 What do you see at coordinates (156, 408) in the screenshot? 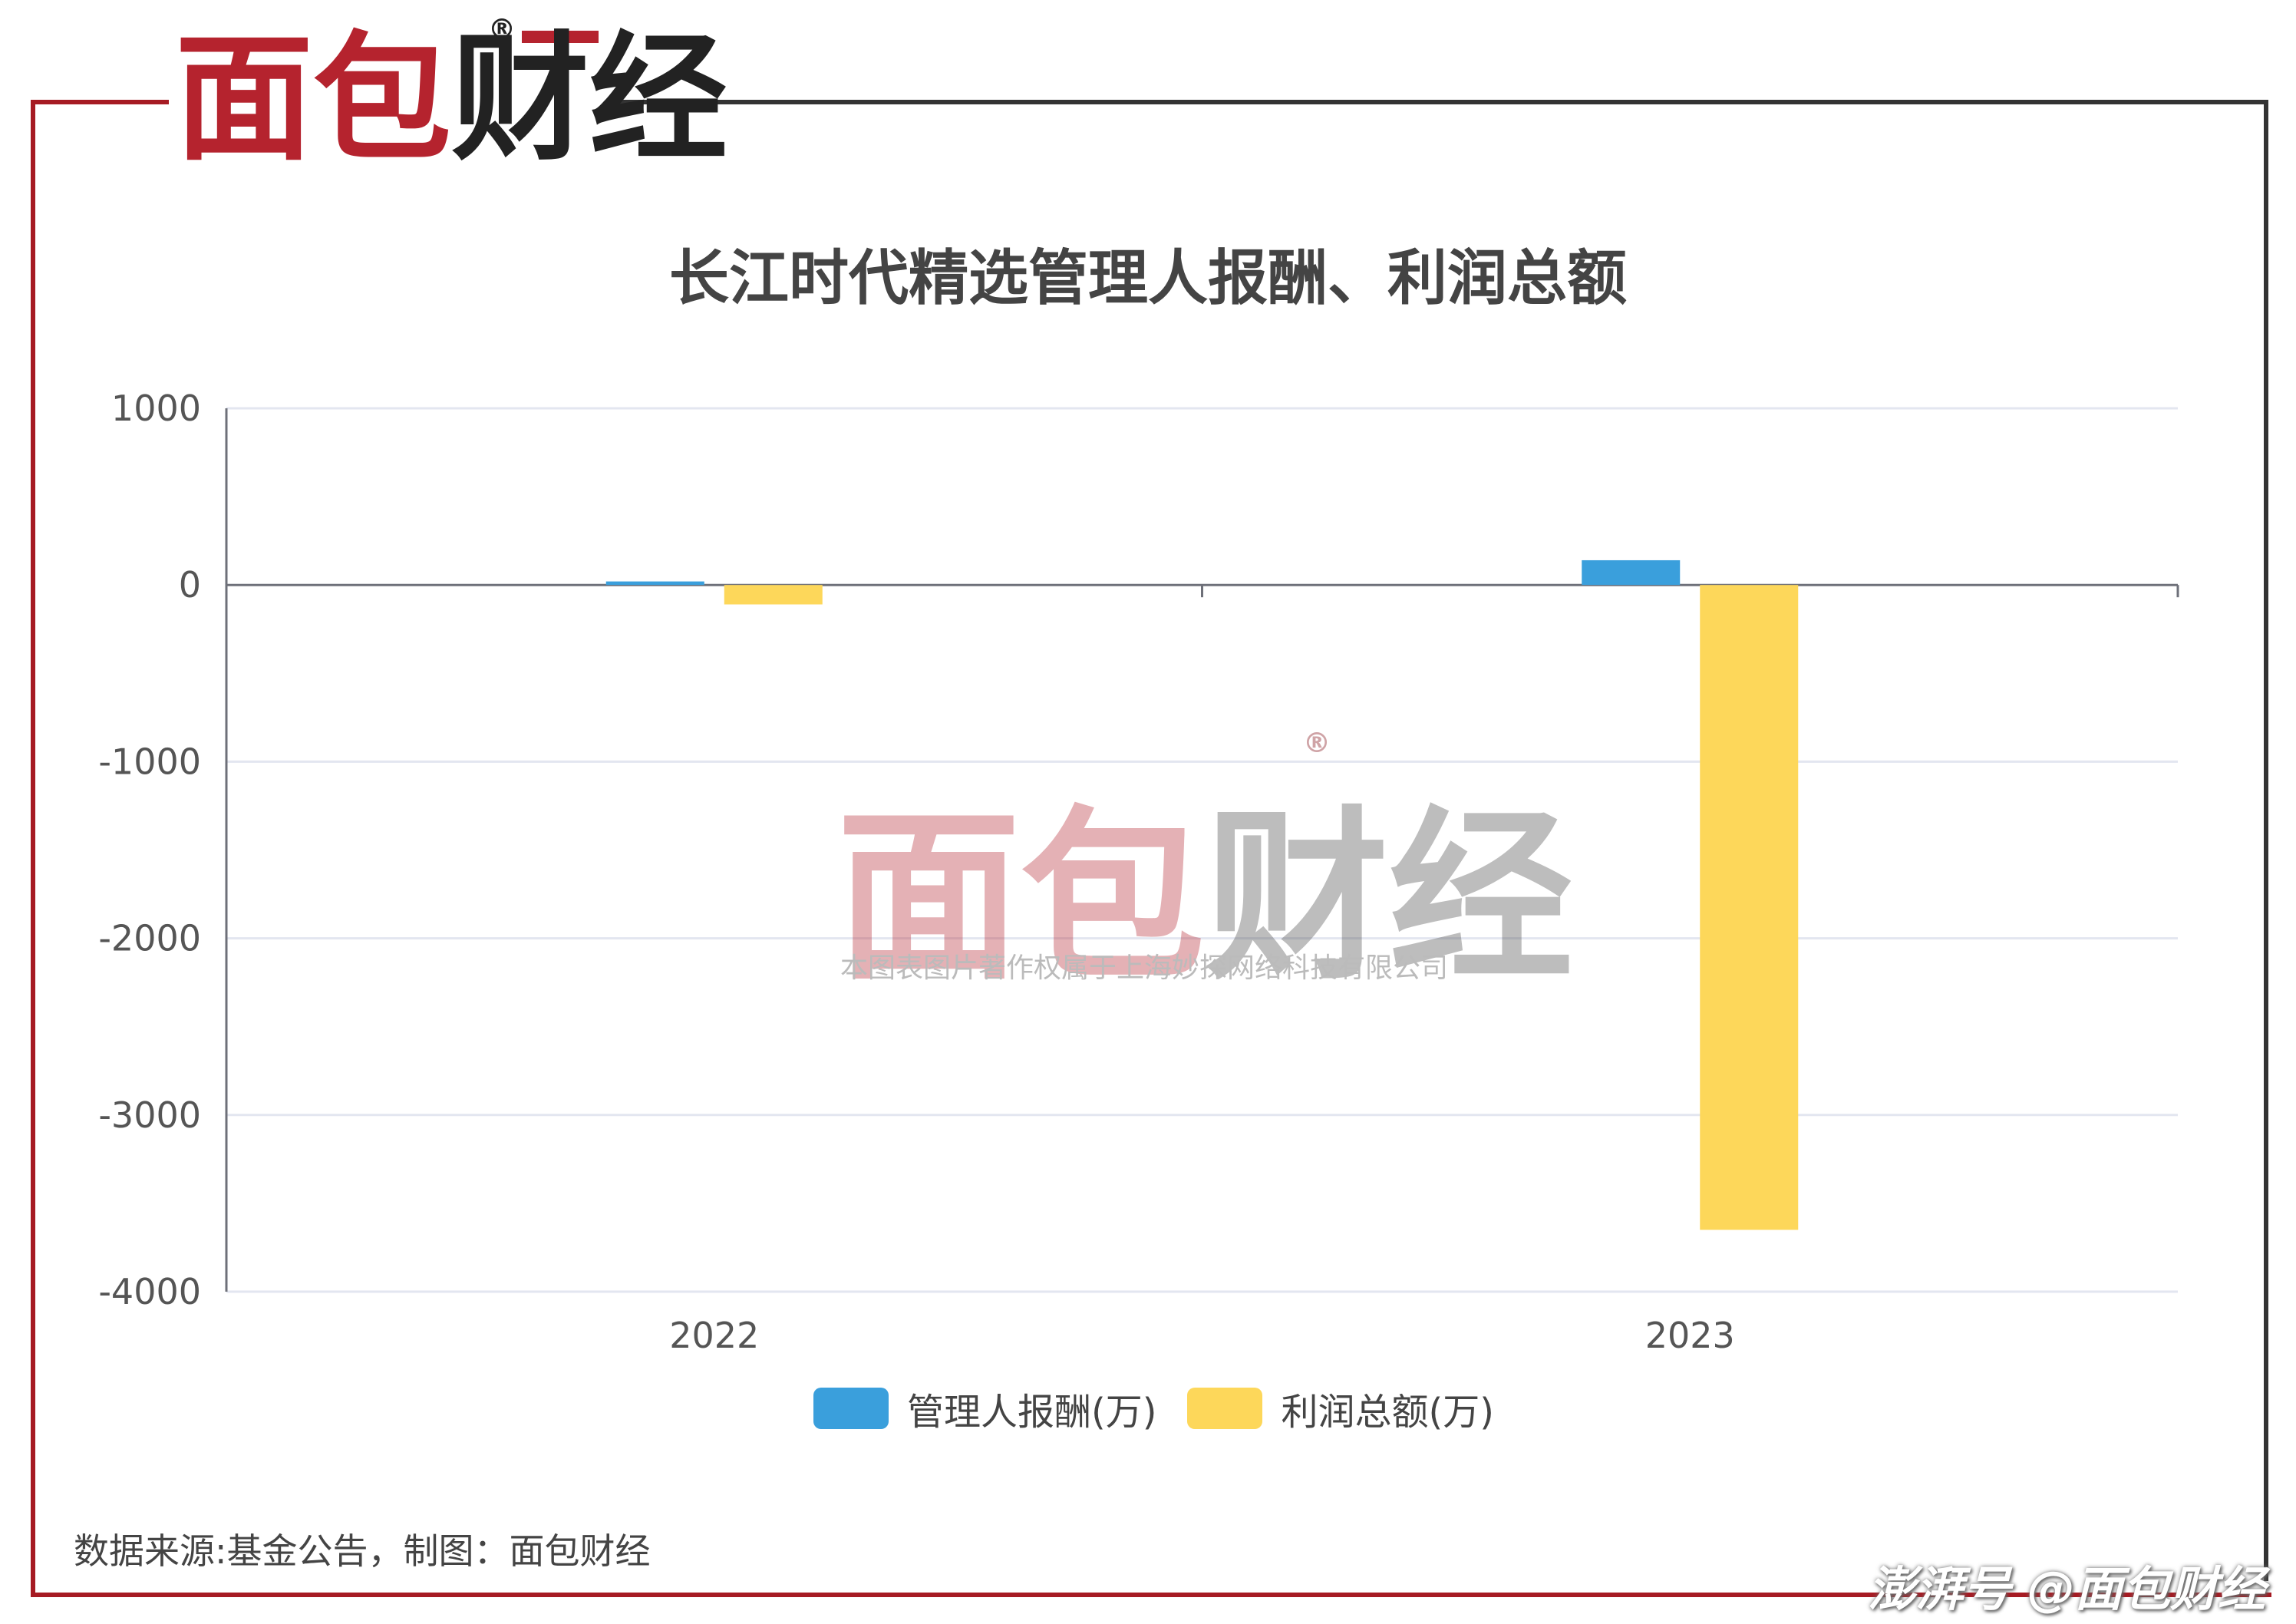
I see `y-tick-label: 1000` at bounding box center [156, 408].